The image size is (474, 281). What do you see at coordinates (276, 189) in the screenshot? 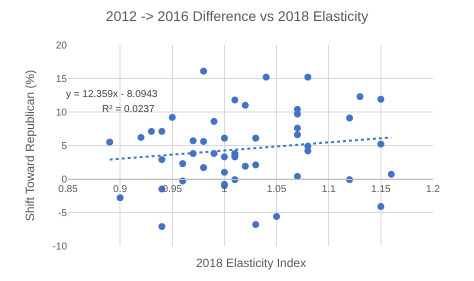
I see `x-tick-label: 1.05` at bounding box center [276, 189].